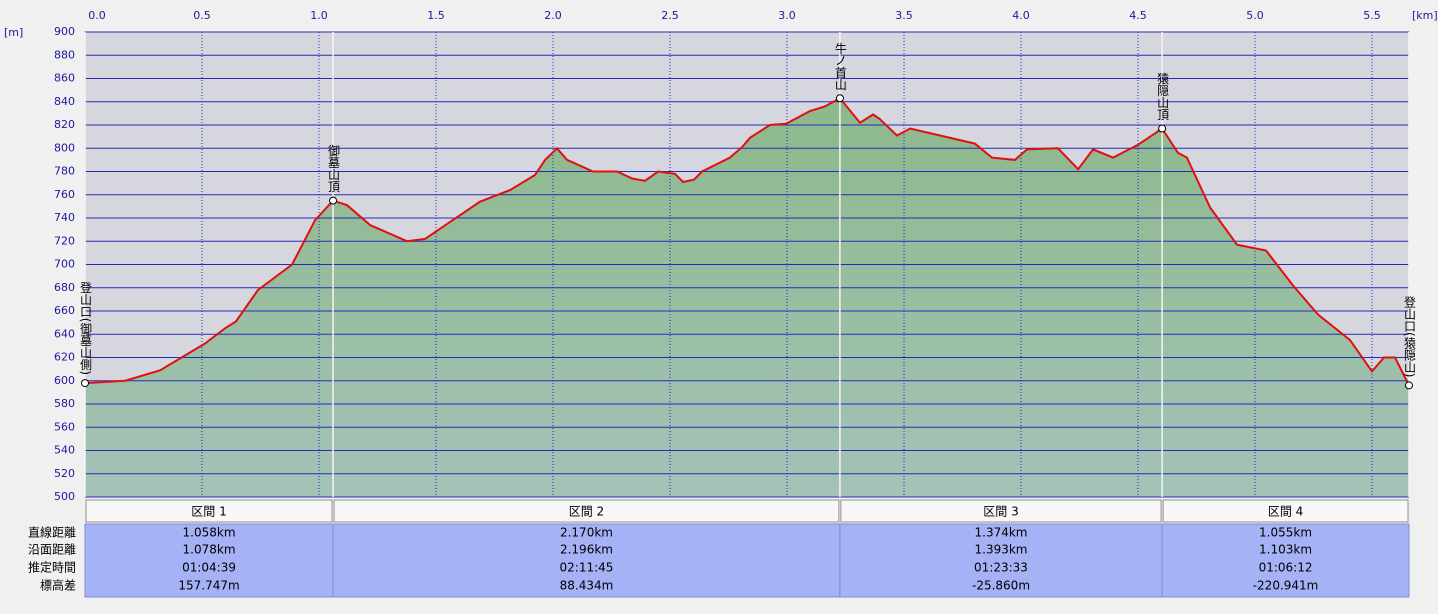 The image size is (1438, 614). Describe the element at coordinates (202, 15) in the screenshot. I see `x-tick-label: 0.5` at that location.